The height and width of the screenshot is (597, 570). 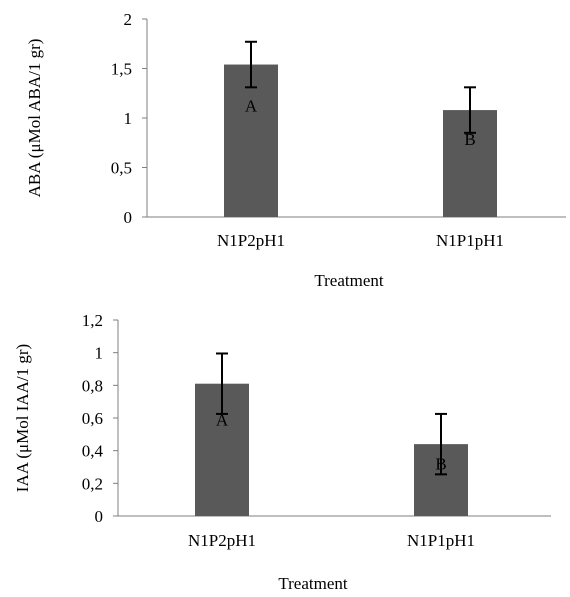 What do you see at coordinates (128, 19) in the screenshot?
I see `aba-y-tick-label: 2` at bounding box center [128, 19].